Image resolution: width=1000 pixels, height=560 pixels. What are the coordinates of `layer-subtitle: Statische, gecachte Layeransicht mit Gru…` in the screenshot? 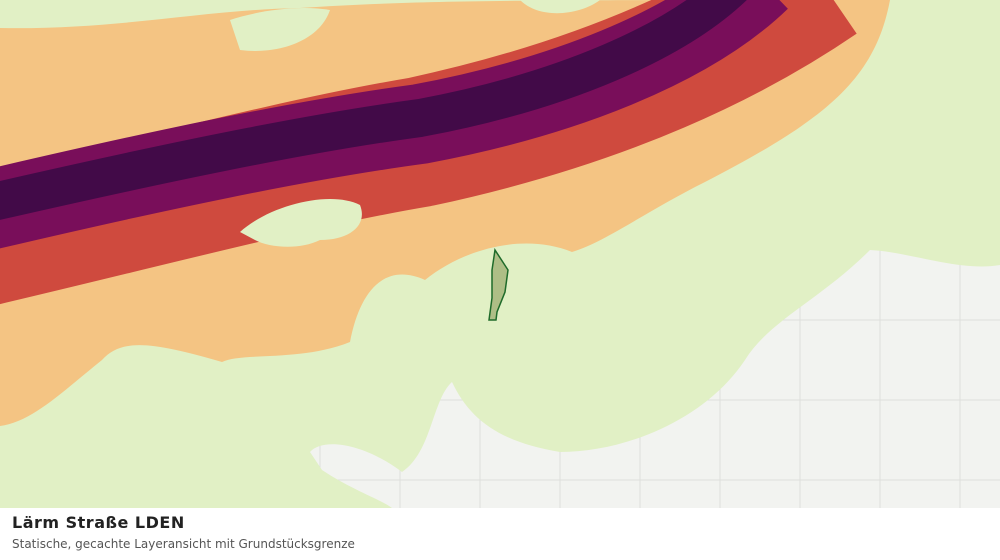 It's located at (183, 544).